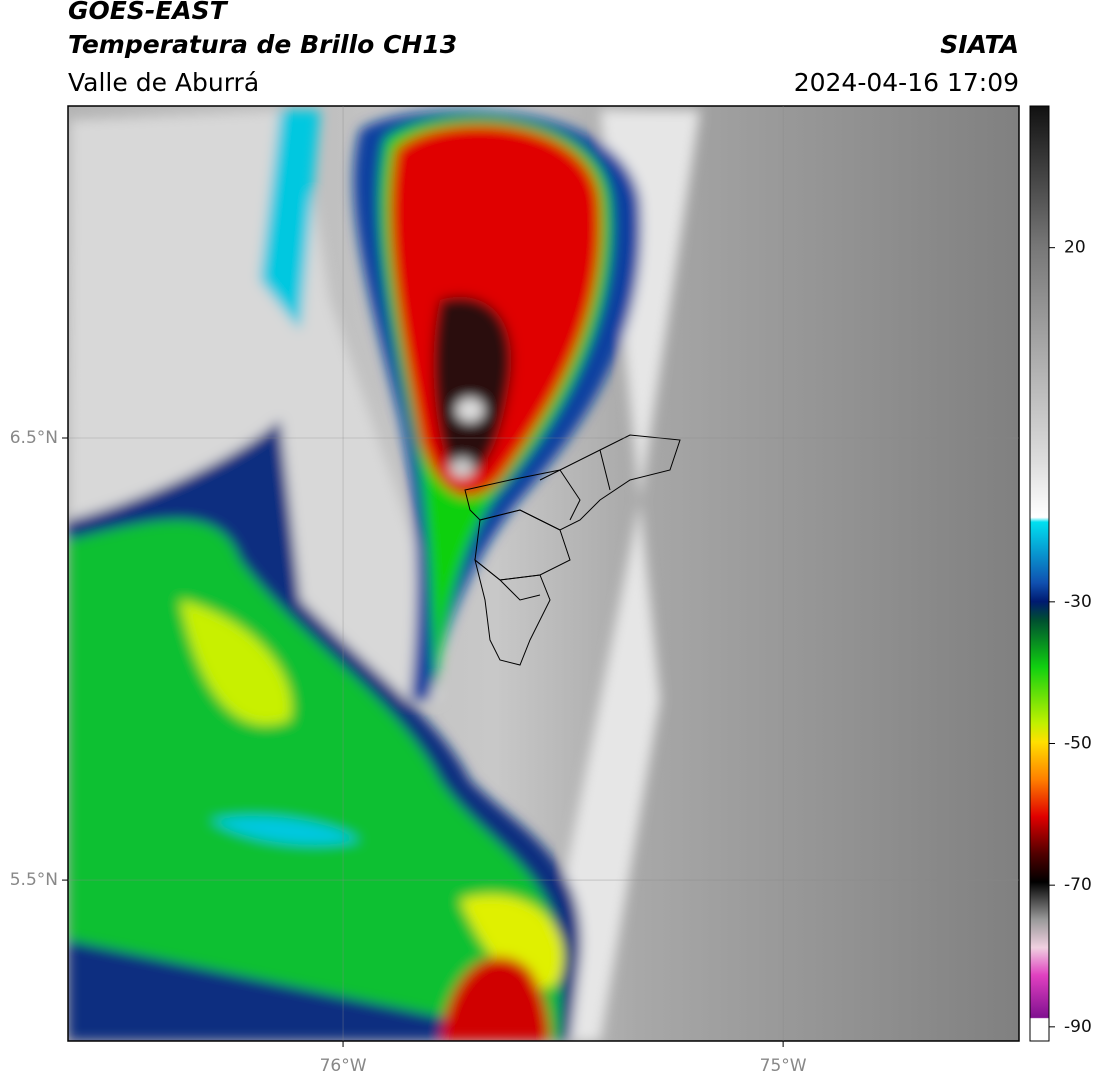 The width and height of the screenshot is (1094, 1078). What do you see at coordinates (343, 1066) in the screenshot?
I see `x-tick-label: 76°W` at bounding box center [343, 1066].